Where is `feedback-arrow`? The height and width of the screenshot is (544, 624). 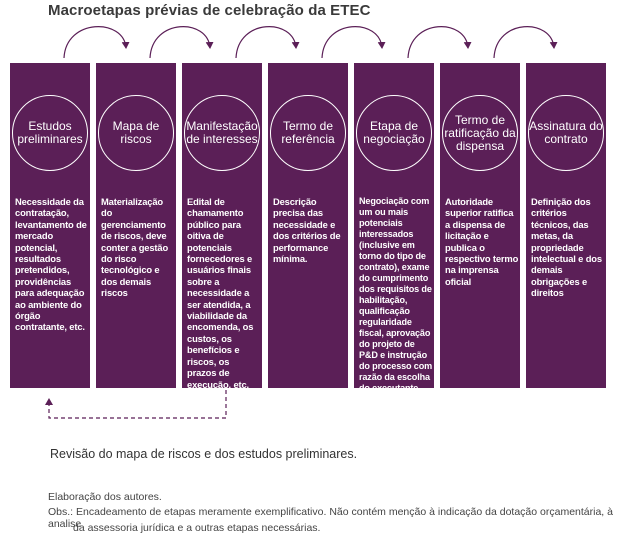 feedback-arrow is located at coordinates (136, 404).